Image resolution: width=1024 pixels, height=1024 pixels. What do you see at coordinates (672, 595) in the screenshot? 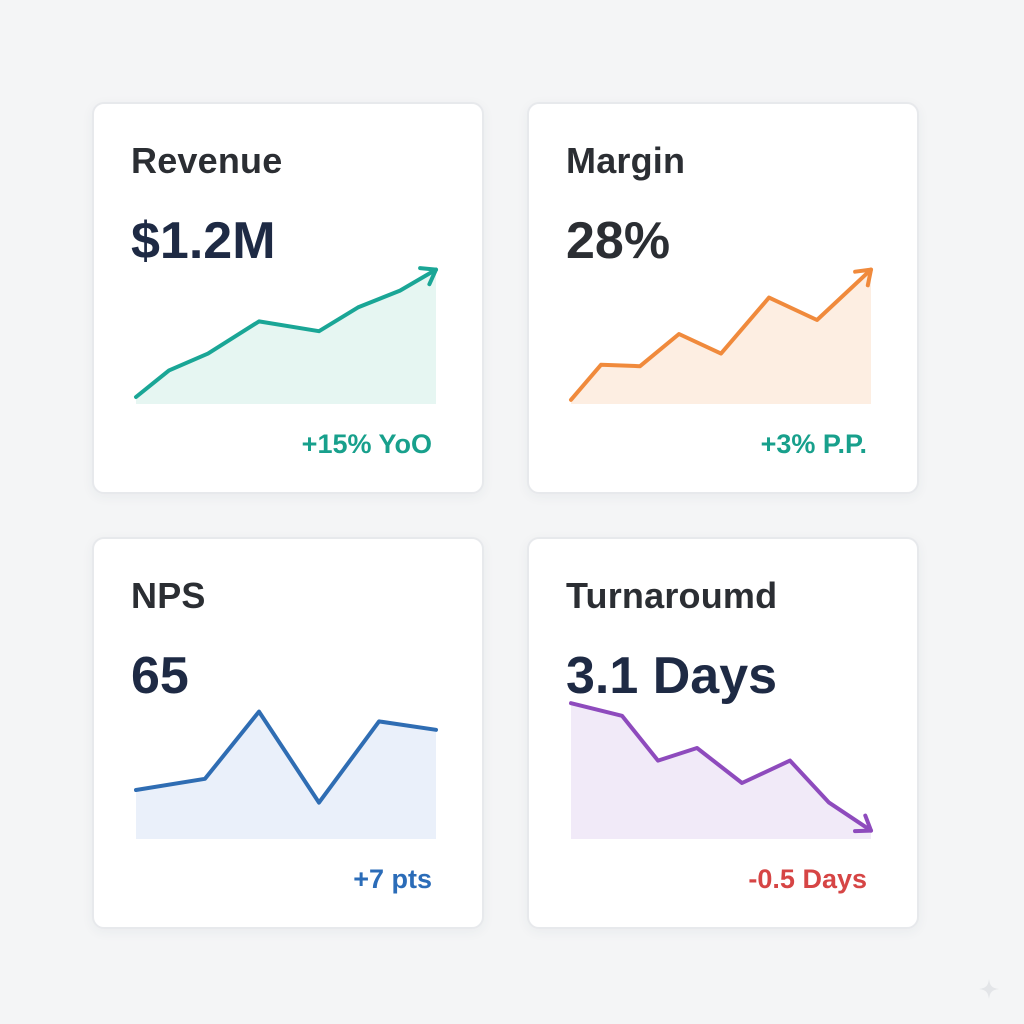
I see `card-title: Turnaroumd` at bounding box center [672, 595].